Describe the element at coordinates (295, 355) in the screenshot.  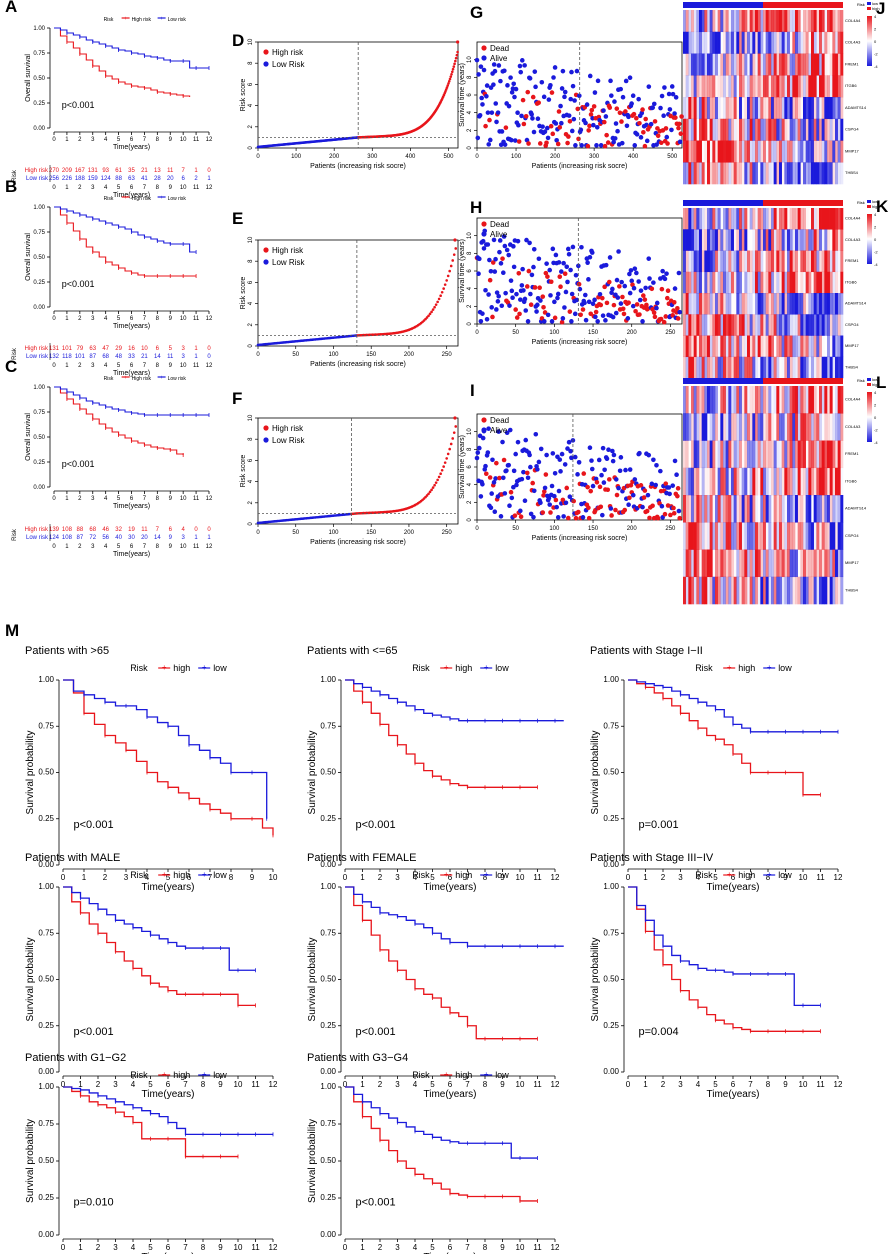
I see `x-tick-label: 50` at that location.